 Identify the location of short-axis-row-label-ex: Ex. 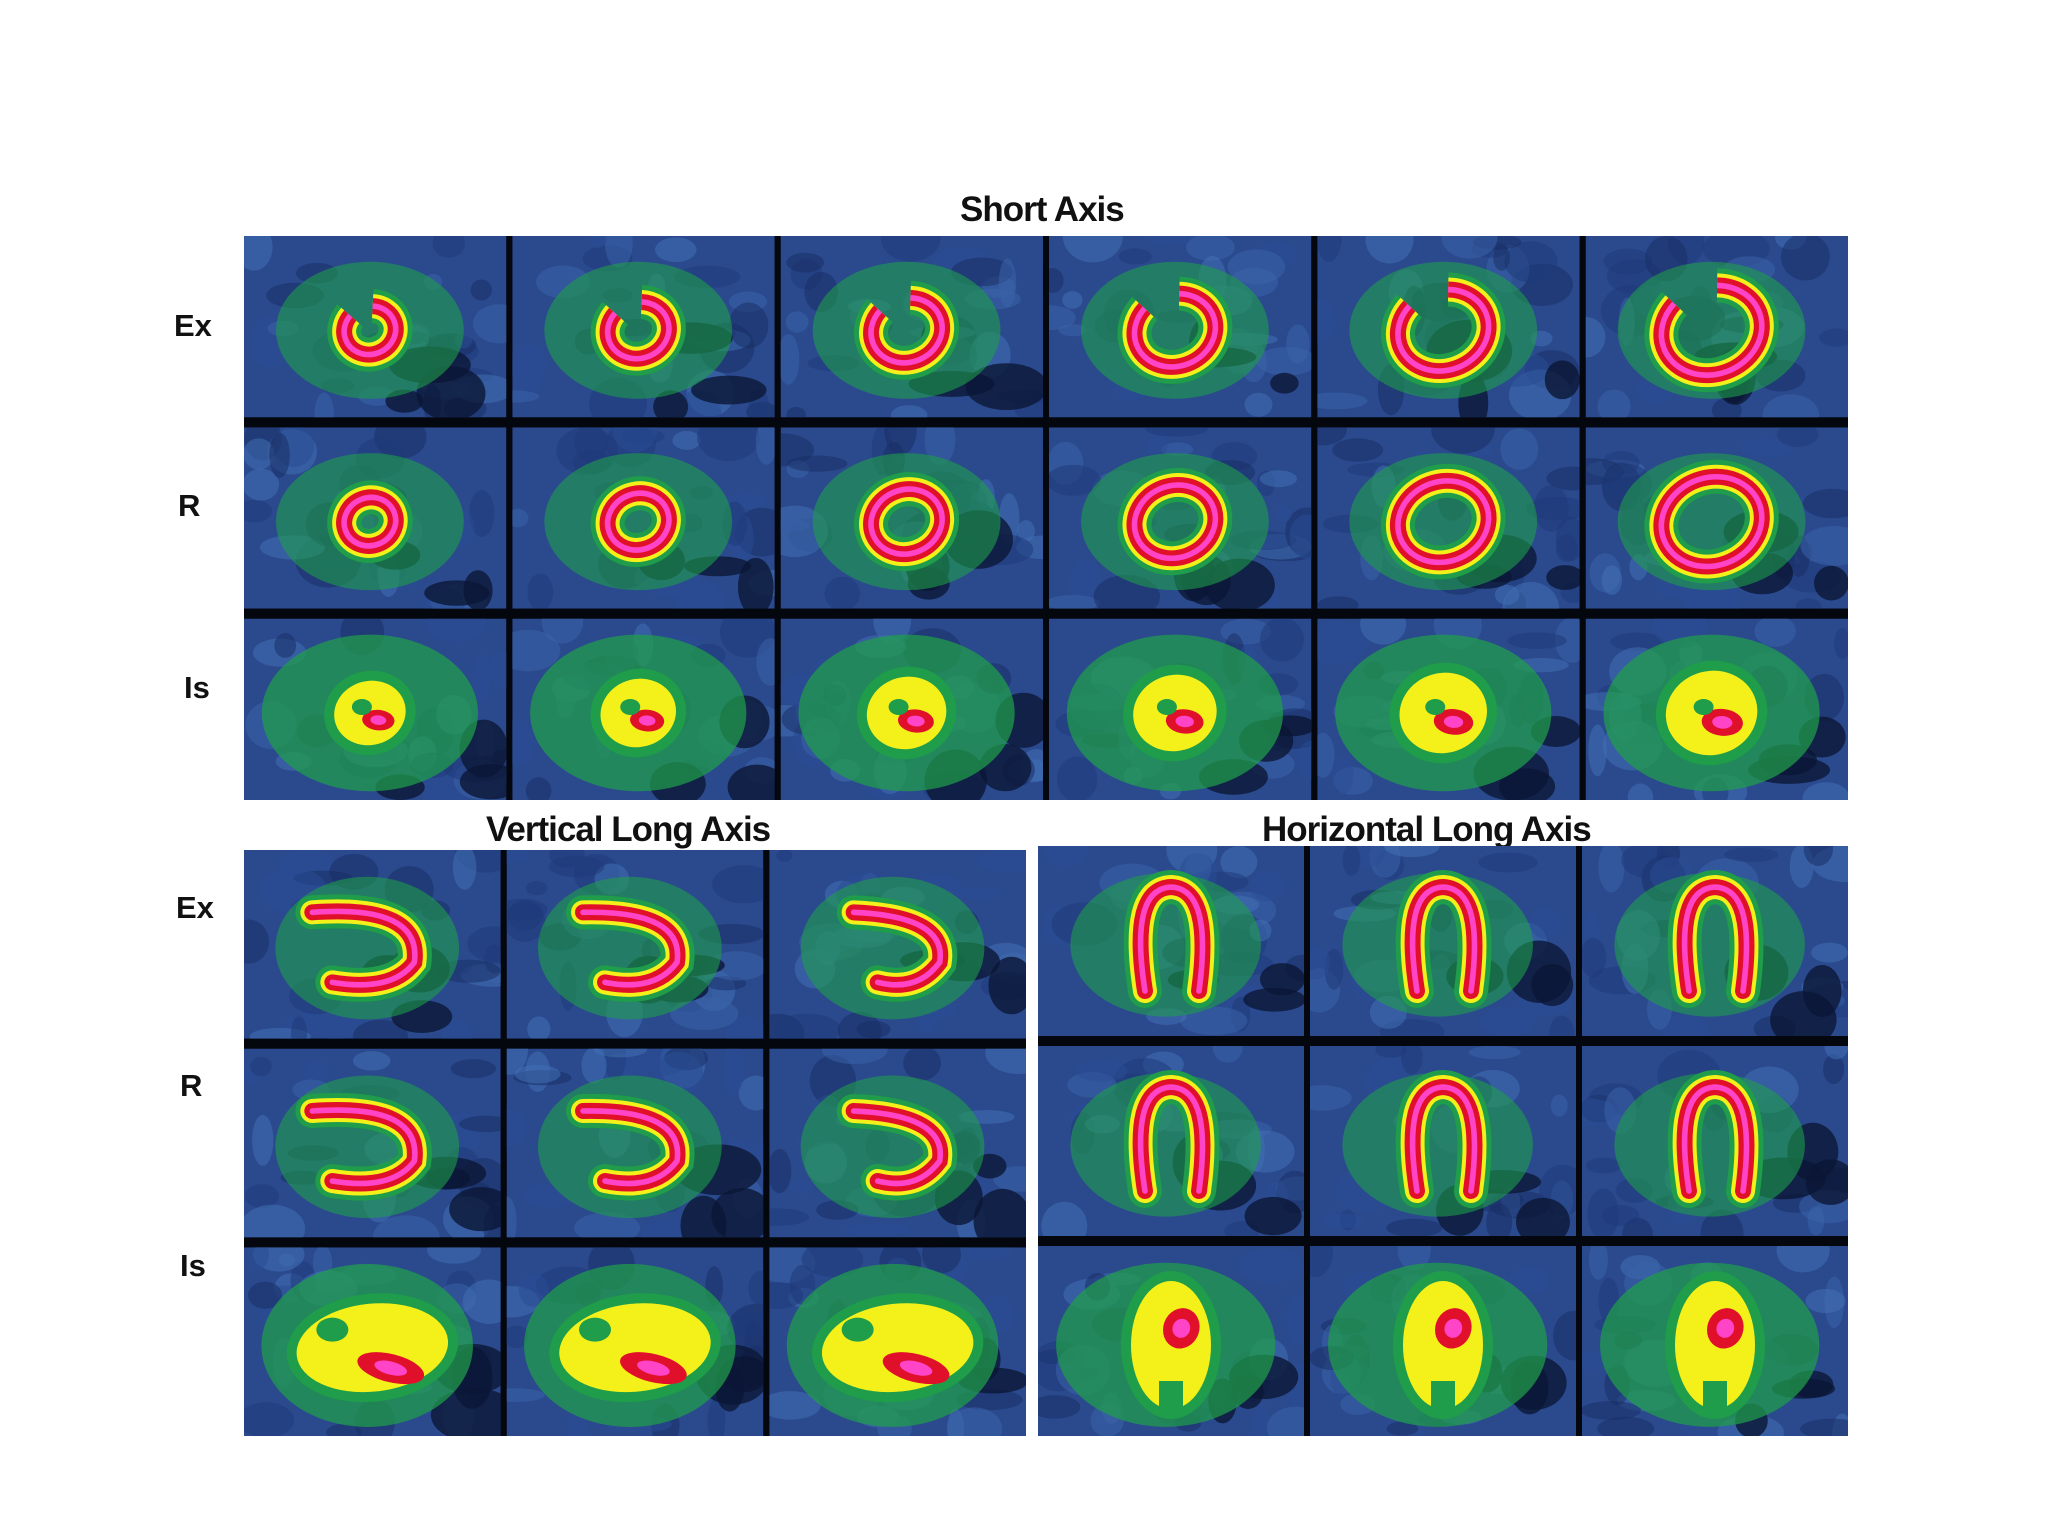
(193, 325).